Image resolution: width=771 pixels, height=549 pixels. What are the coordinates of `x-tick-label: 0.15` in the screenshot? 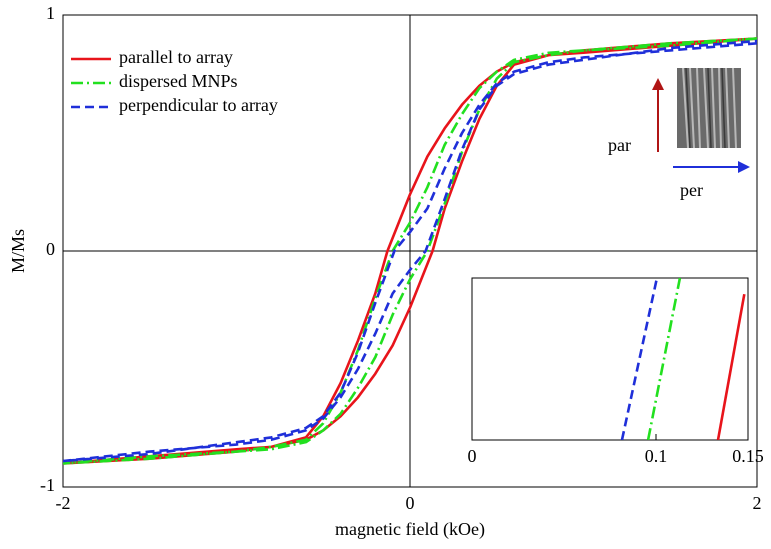 It's located at (748, 456).